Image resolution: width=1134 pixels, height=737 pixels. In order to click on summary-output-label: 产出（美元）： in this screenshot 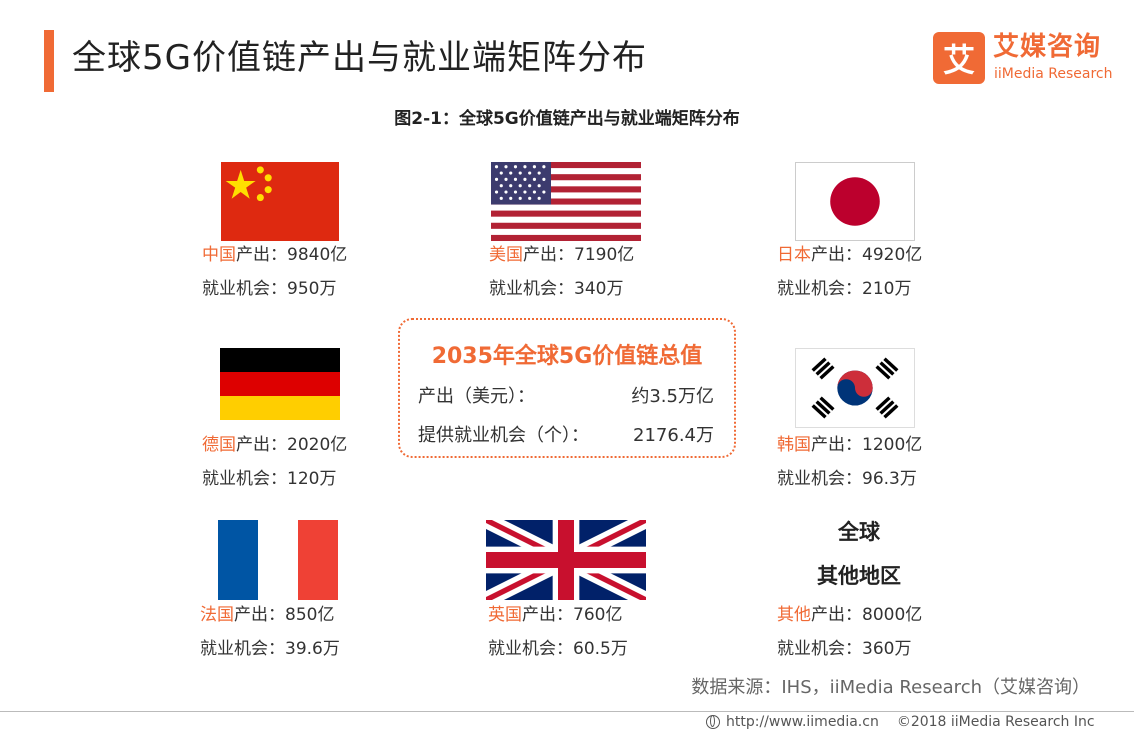, I will do `click(476, 396)`.